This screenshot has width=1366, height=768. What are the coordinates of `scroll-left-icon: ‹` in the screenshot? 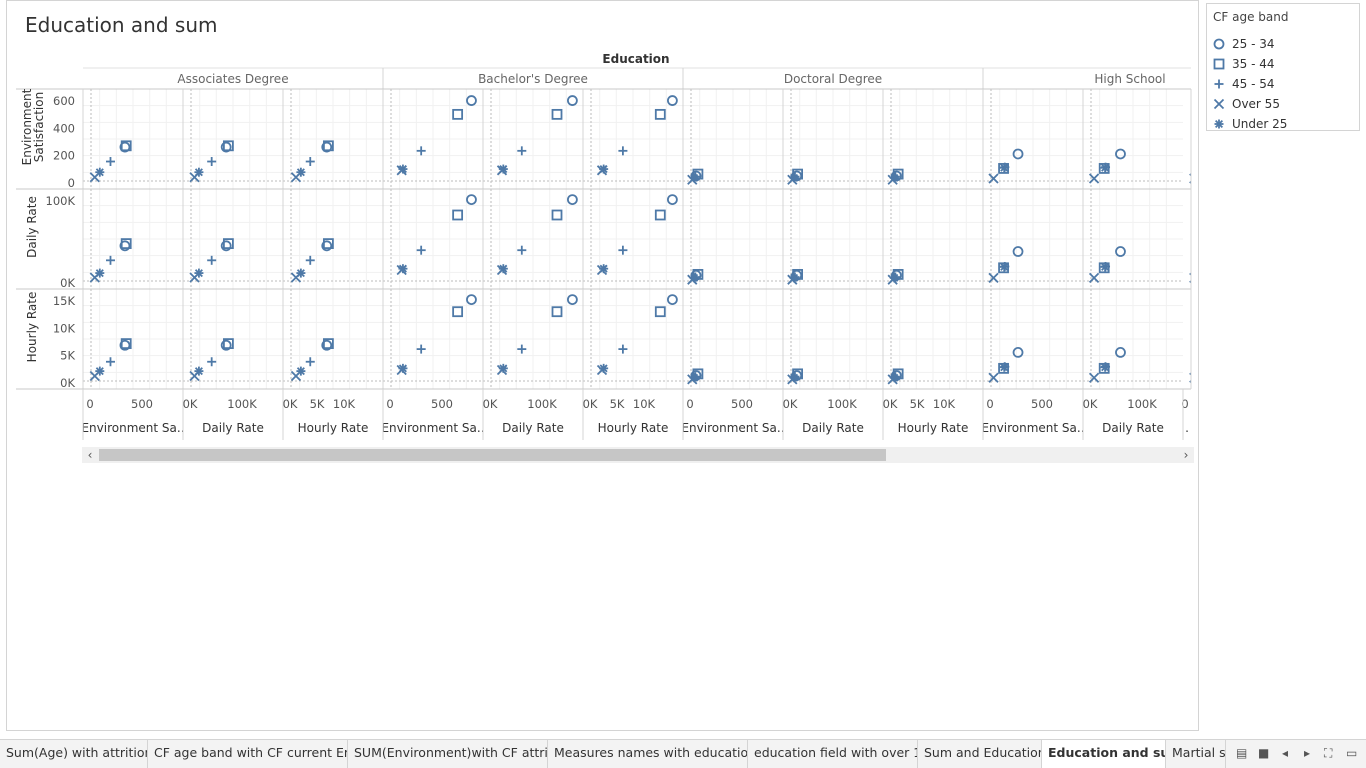 It's located at (90, 455).